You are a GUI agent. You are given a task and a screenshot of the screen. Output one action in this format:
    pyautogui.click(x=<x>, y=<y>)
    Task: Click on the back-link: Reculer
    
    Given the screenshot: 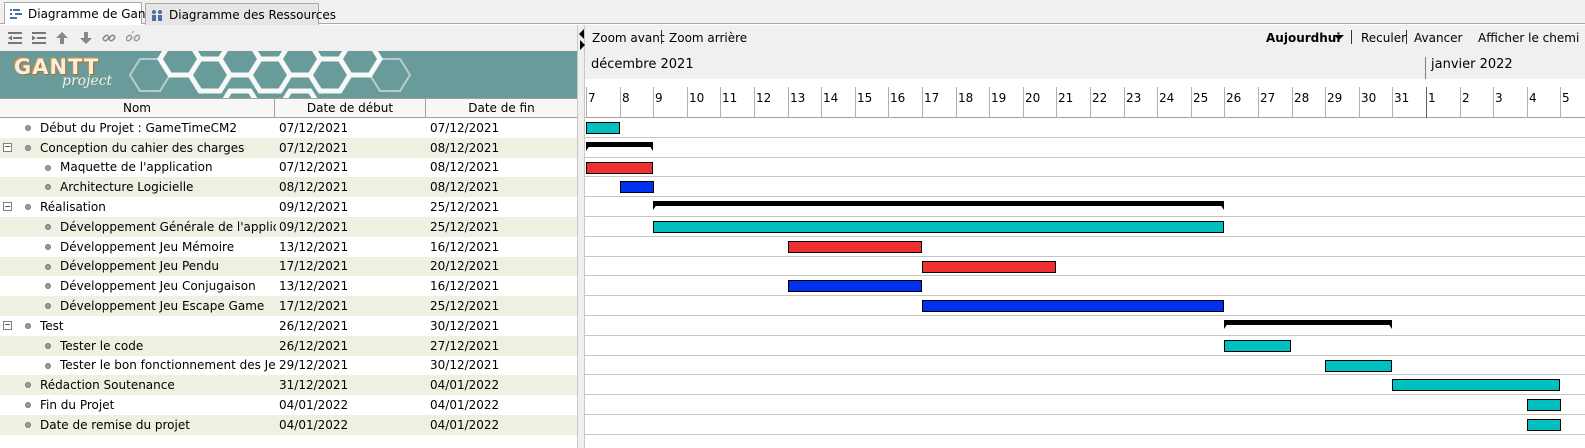 What is the action you would take?
    pyautogui.click(x=1384, y=38)
    